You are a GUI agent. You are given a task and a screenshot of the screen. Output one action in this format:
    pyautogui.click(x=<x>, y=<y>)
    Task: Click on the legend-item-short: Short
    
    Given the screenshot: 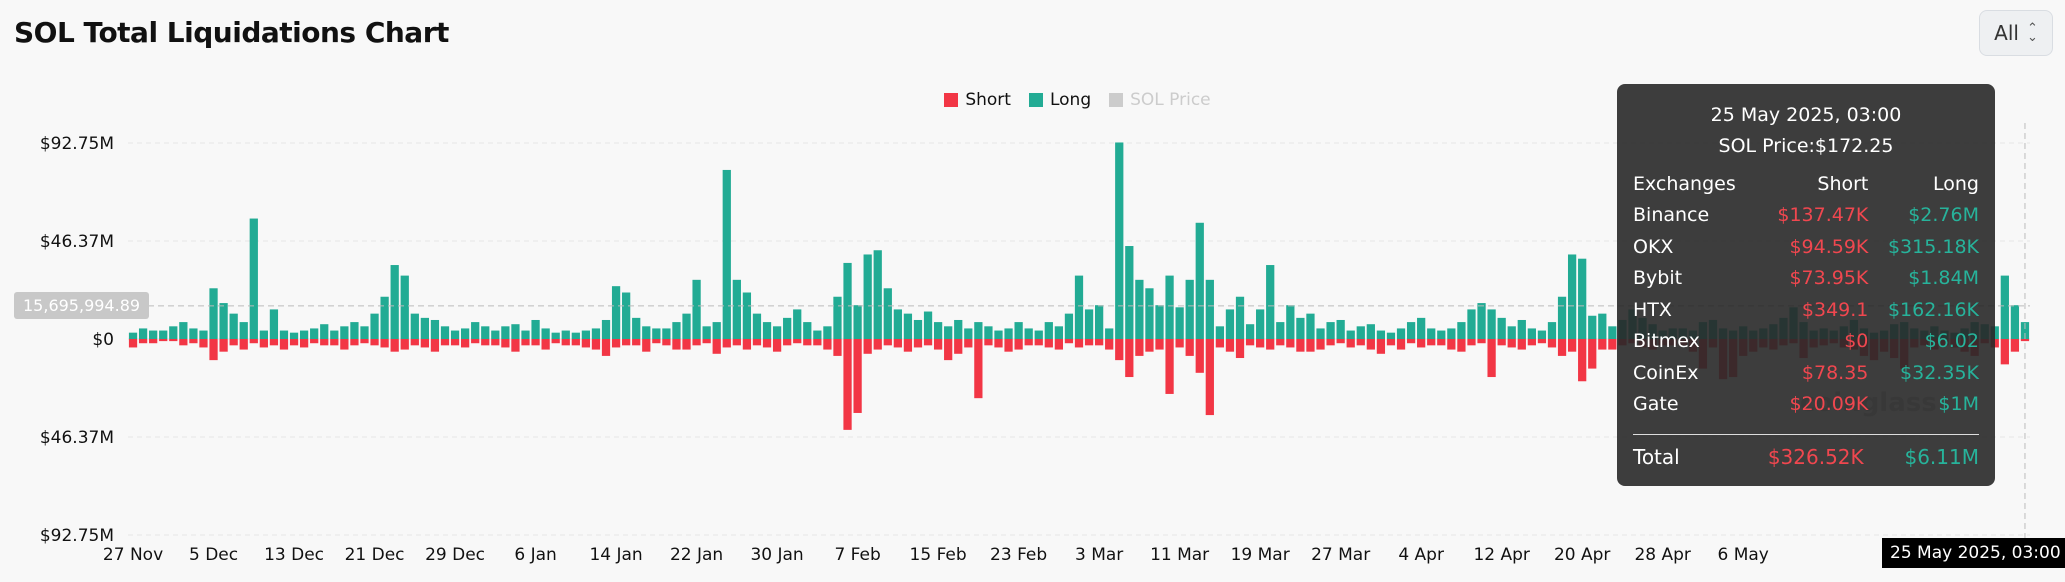 What is the action you would take?
    pyautogui.click(x=977, y=100)
    